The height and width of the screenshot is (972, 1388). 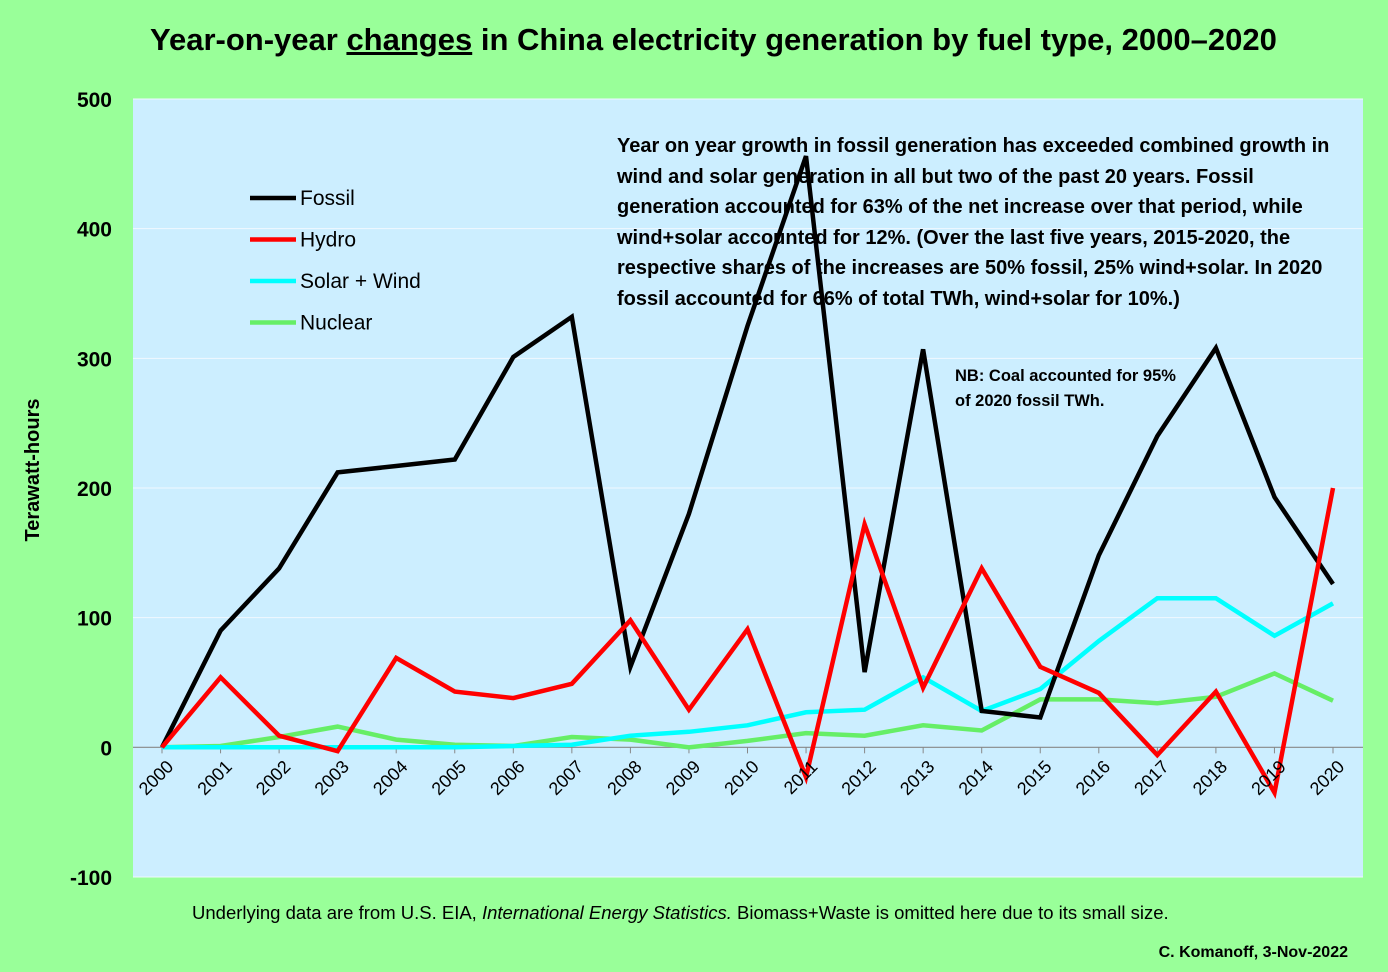 What do you see at coordinates (91, 878) in the screenshot?
I see `y-tick-label: -100` at bounding box center [91, 878].